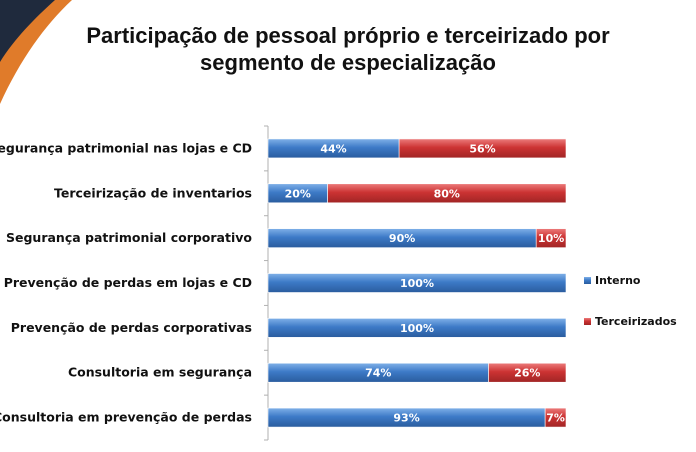 The image size is (696, 452). I want to click on corner-dark-shape, so click(27, 31).